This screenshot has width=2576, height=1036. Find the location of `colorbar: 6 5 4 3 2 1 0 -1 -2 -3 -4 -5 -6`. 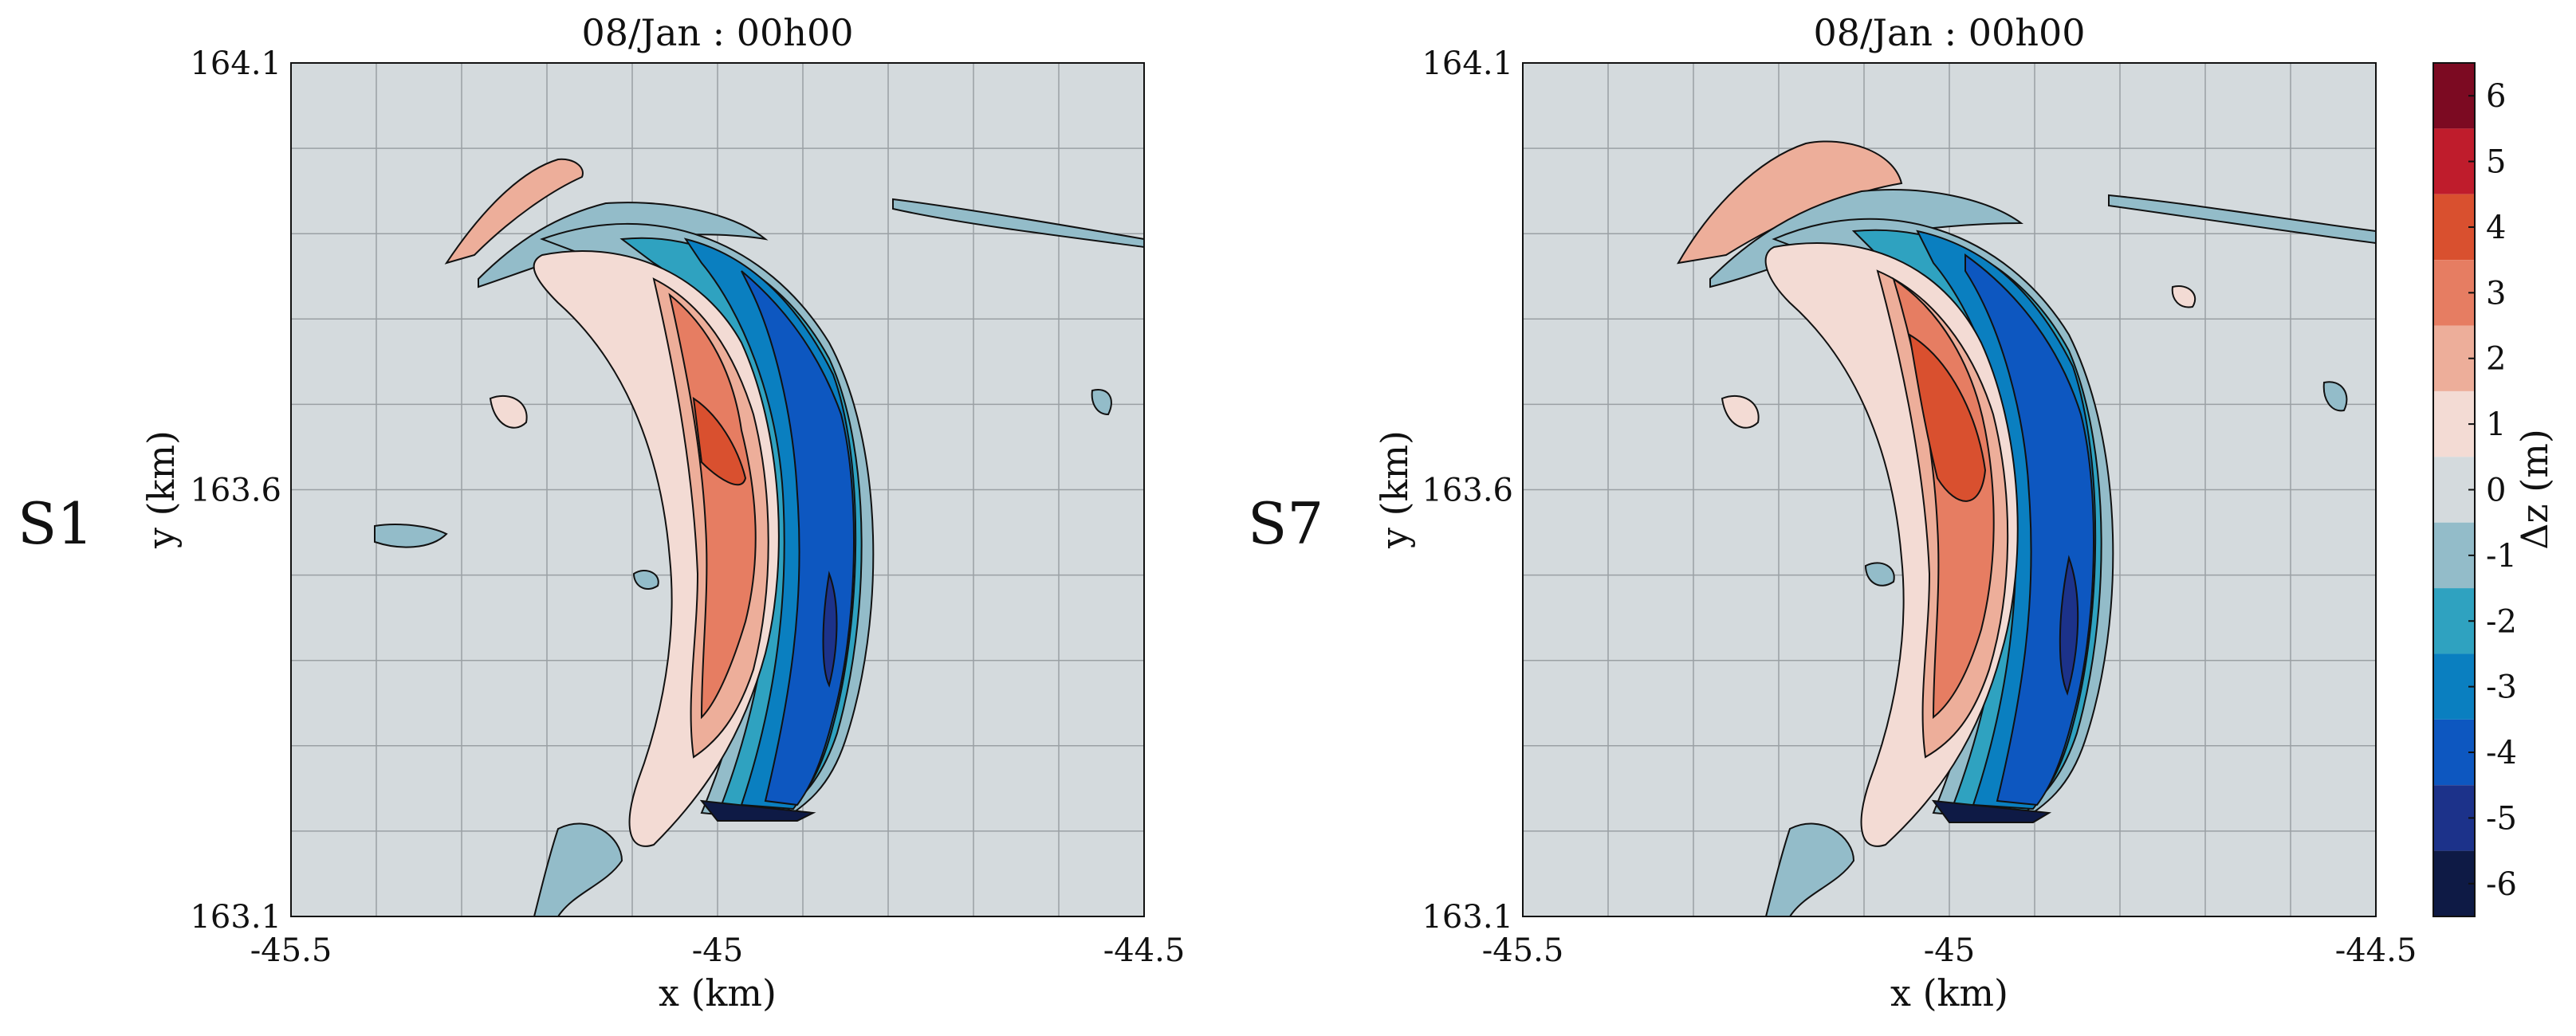

colorbar: 6 5 4 3 2 1 0 -1 -2 -3 -4 -5 -6 is located at coordinates (2474, 489).